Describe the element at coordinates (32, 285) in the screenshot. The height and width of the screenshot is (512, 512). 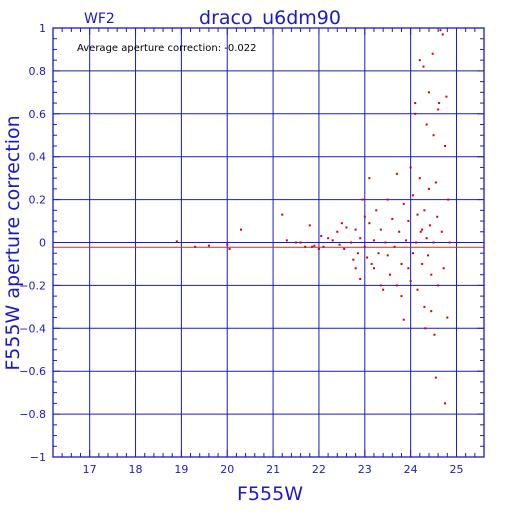
I see `y-tick-label: −0.2` at that location.